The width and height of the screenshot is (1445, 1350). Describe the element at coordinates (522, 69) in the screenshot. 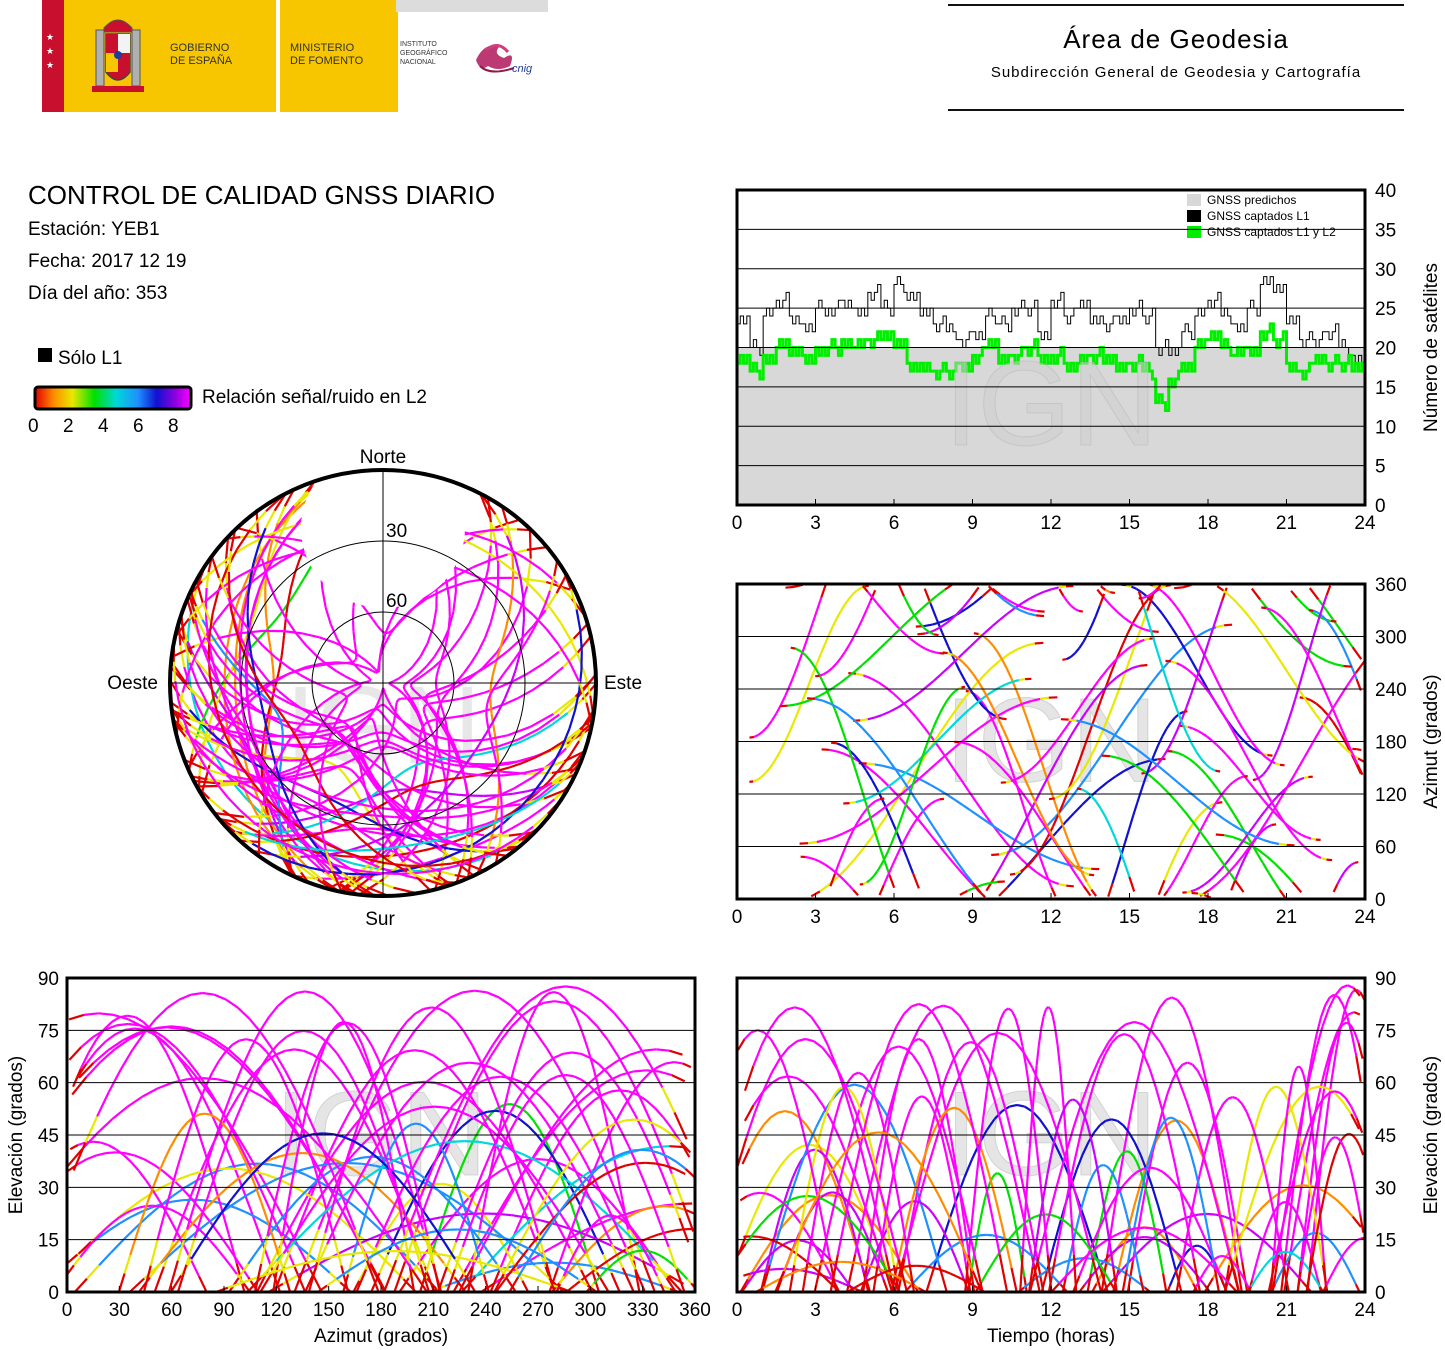

I see `cnig-text: cnig` at that location.